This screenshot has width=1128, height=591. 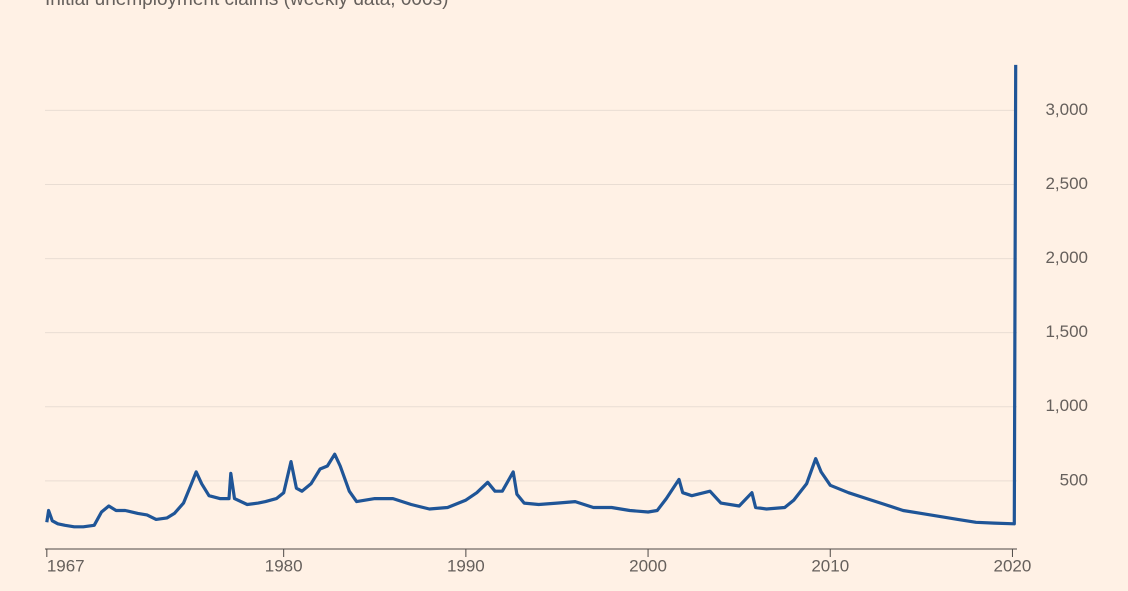 I want to click on y-tick-label: 500, so click(x=1074, y=479).